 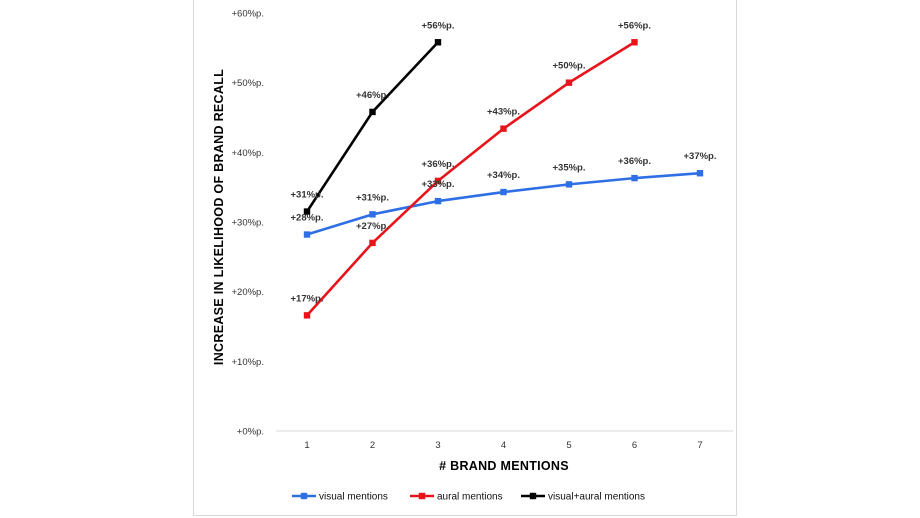 I want to click on data-label: +46%p., so click(x=372, y=95).